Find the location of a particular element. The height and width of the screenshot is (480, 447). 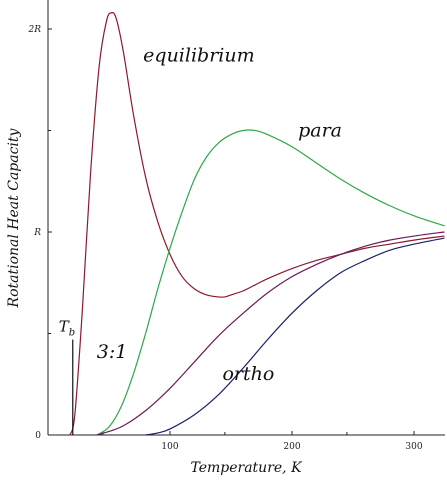

y-tick-label-R: R is located at coordinates (37, 233).